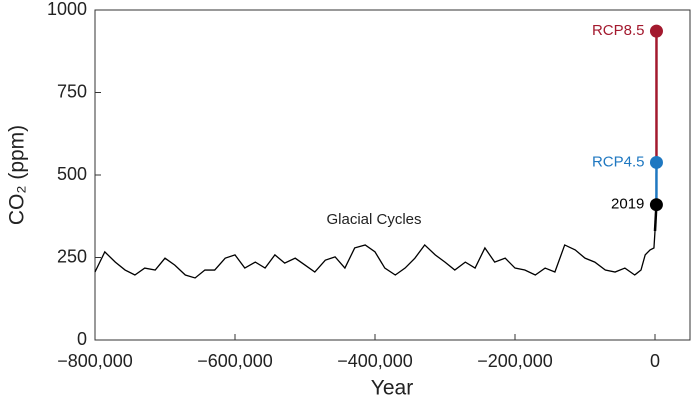 The height and width of the screenshot is (402, 700). I want to click on y-axis-label: CO₂ (ppm), so click(17, 175).